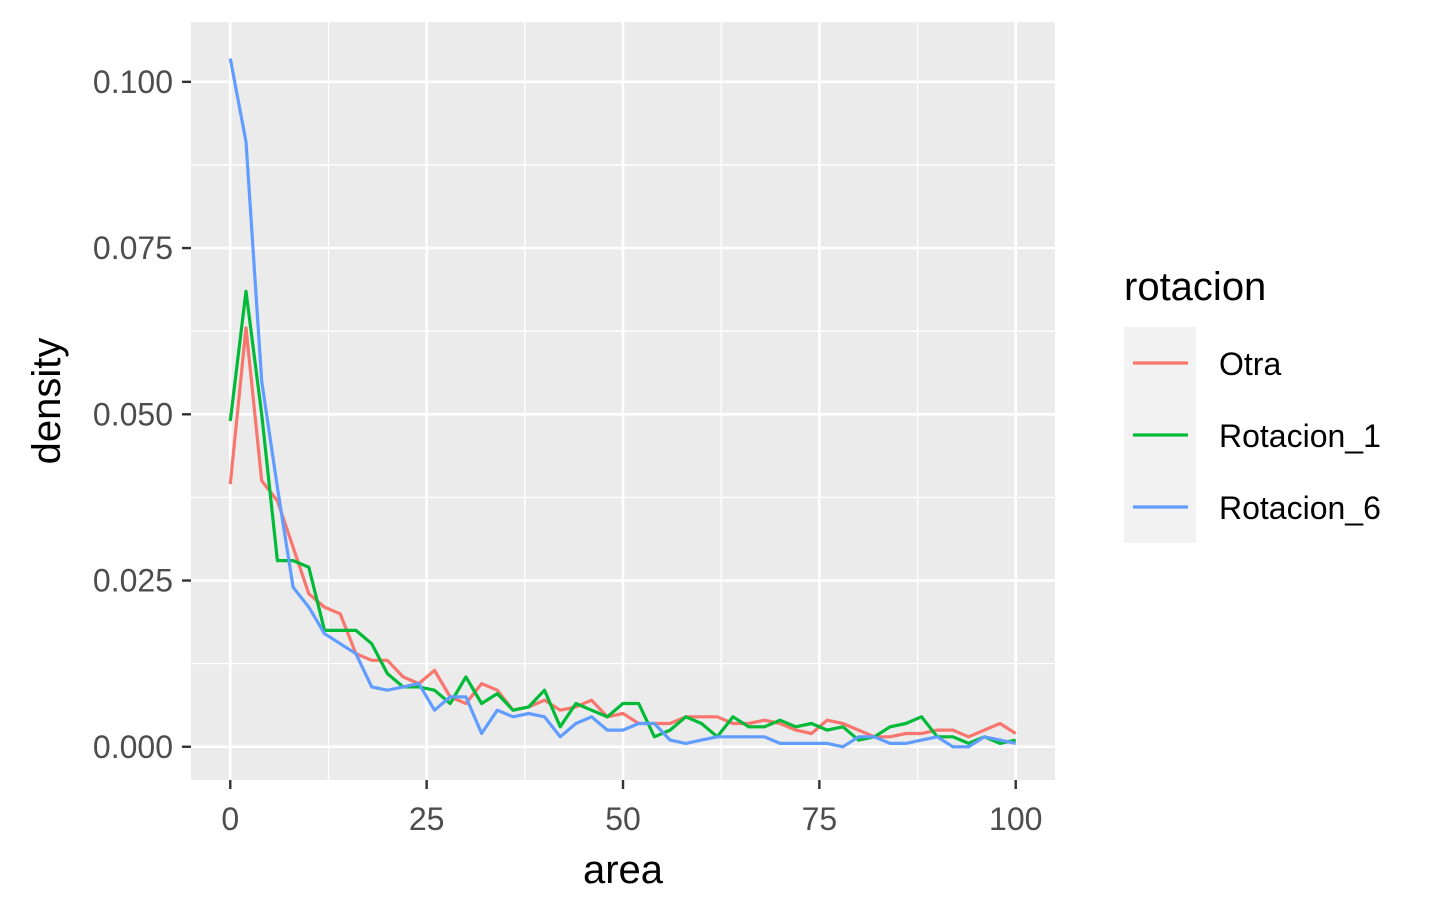 This screenshot has width=1453, height=915. What do you see at coordinates (623, 819) in the screenshot?
I see `x-tick-label: 50` at bounding box center [623, 819].